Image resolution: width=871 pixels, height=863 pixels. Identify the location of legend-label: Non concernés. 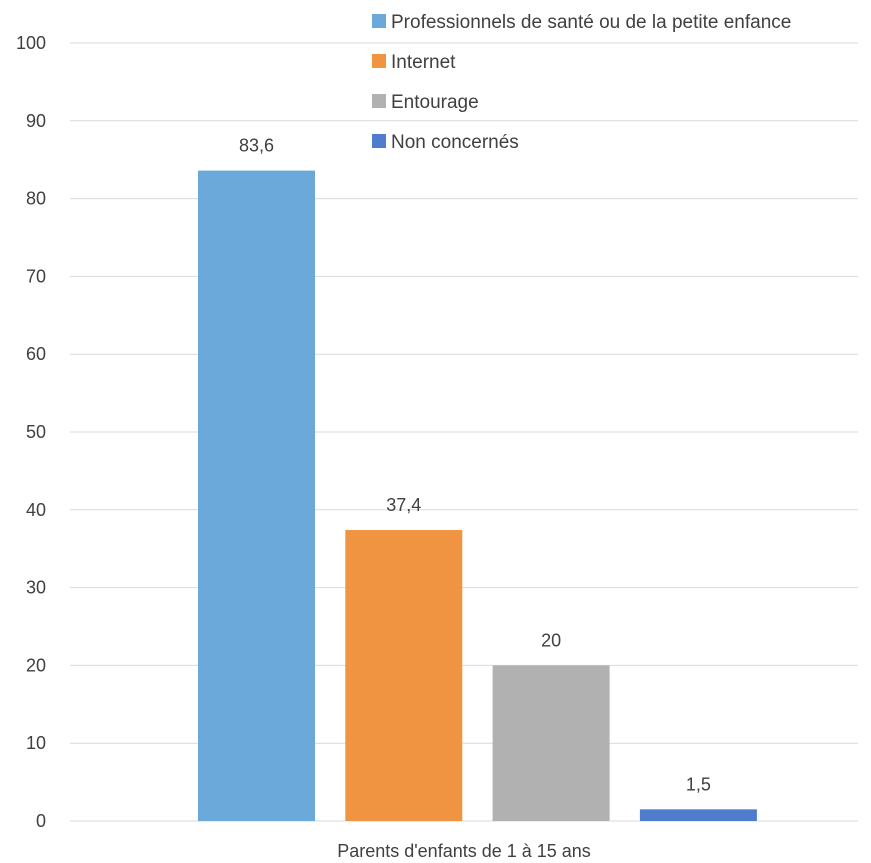
(455, 142).